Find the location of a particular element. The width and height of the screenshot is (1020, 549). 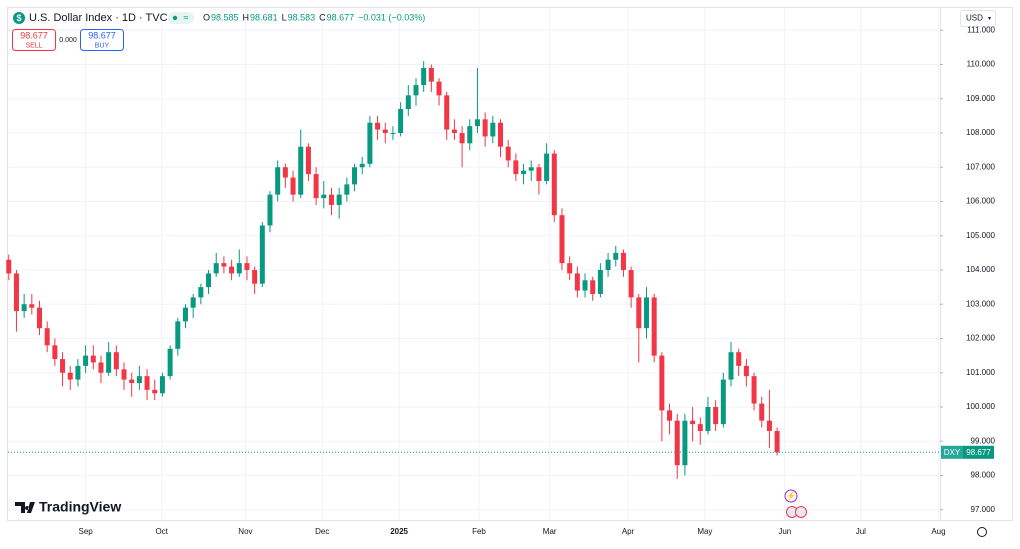

x-tick-label: Aug is located at coordinates (938, 531).